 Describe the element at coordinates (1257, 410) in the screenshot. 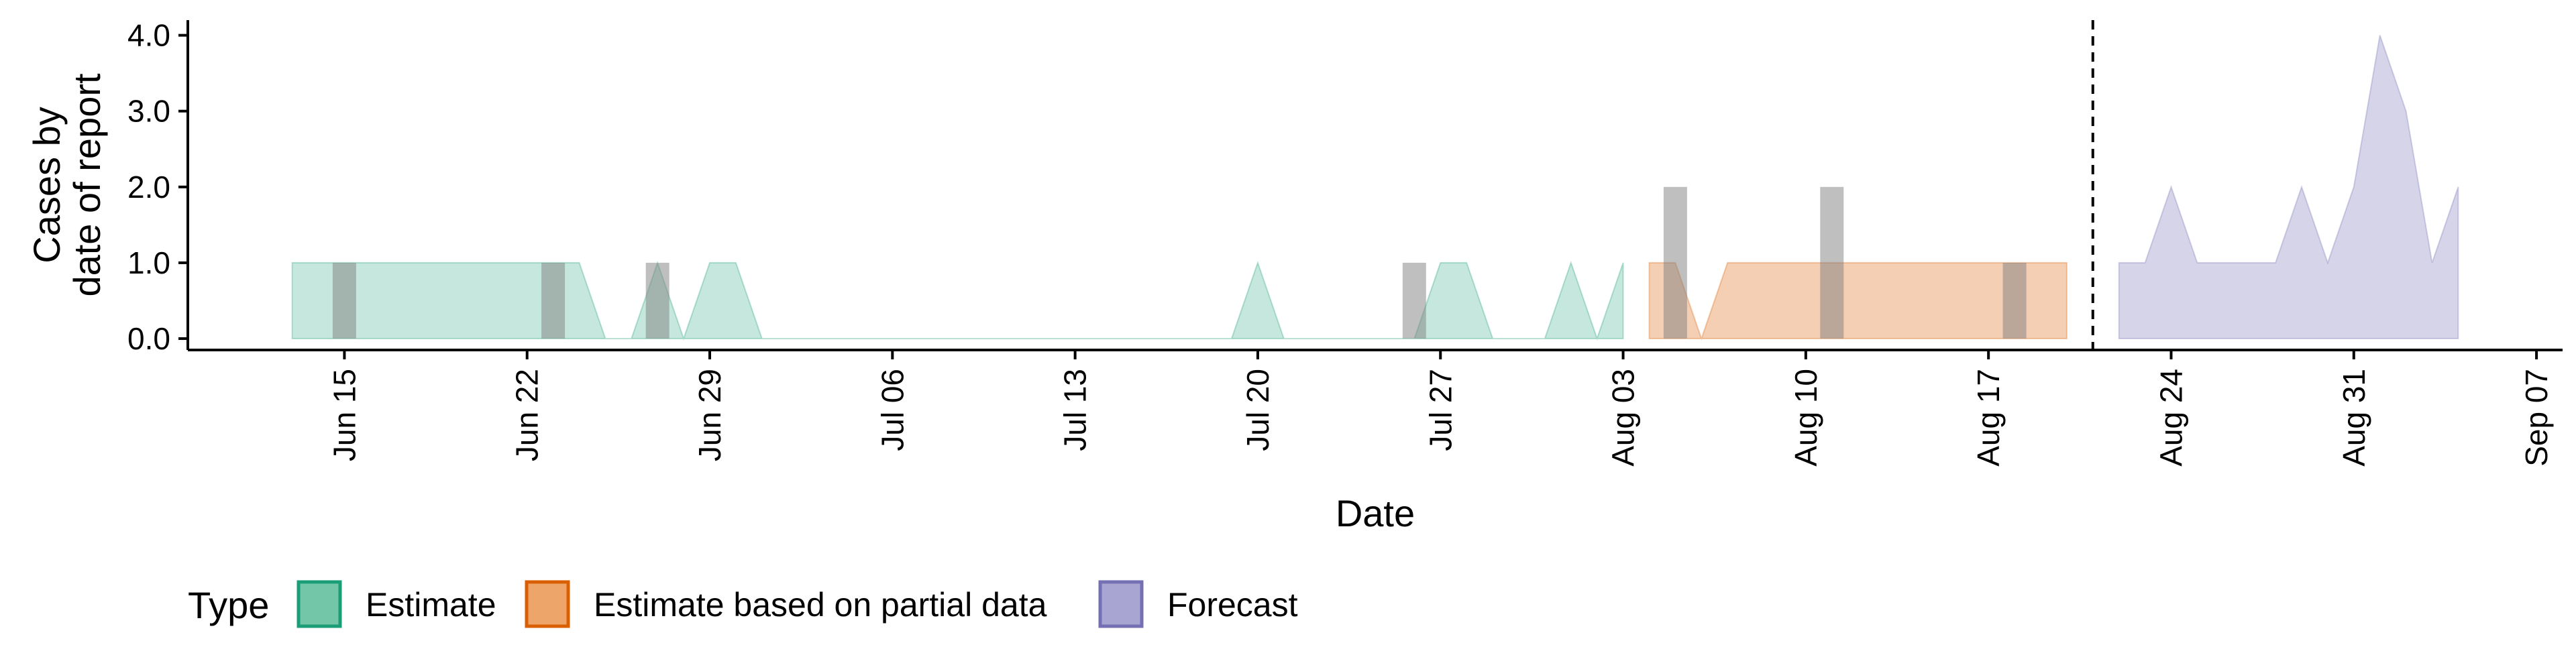

I see `x-tick-label: Jul 20` at that location.